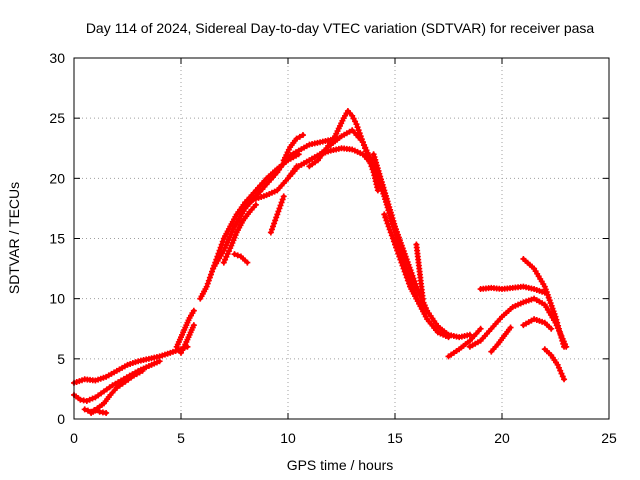 This screenshot has width=640, height=480. I want to click on x-tick-label: 15, so click(395, 438).